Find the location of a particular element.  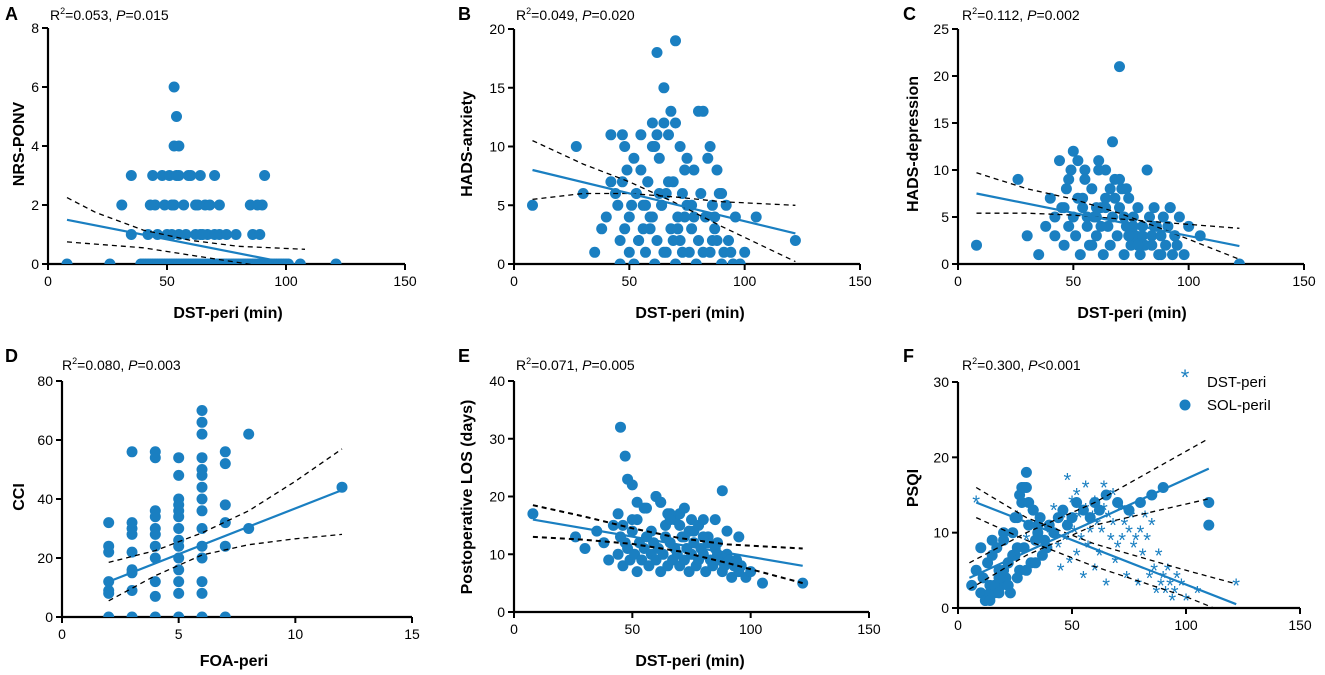

y-tick-label-e: 0 is located at coordinates (501, 612).